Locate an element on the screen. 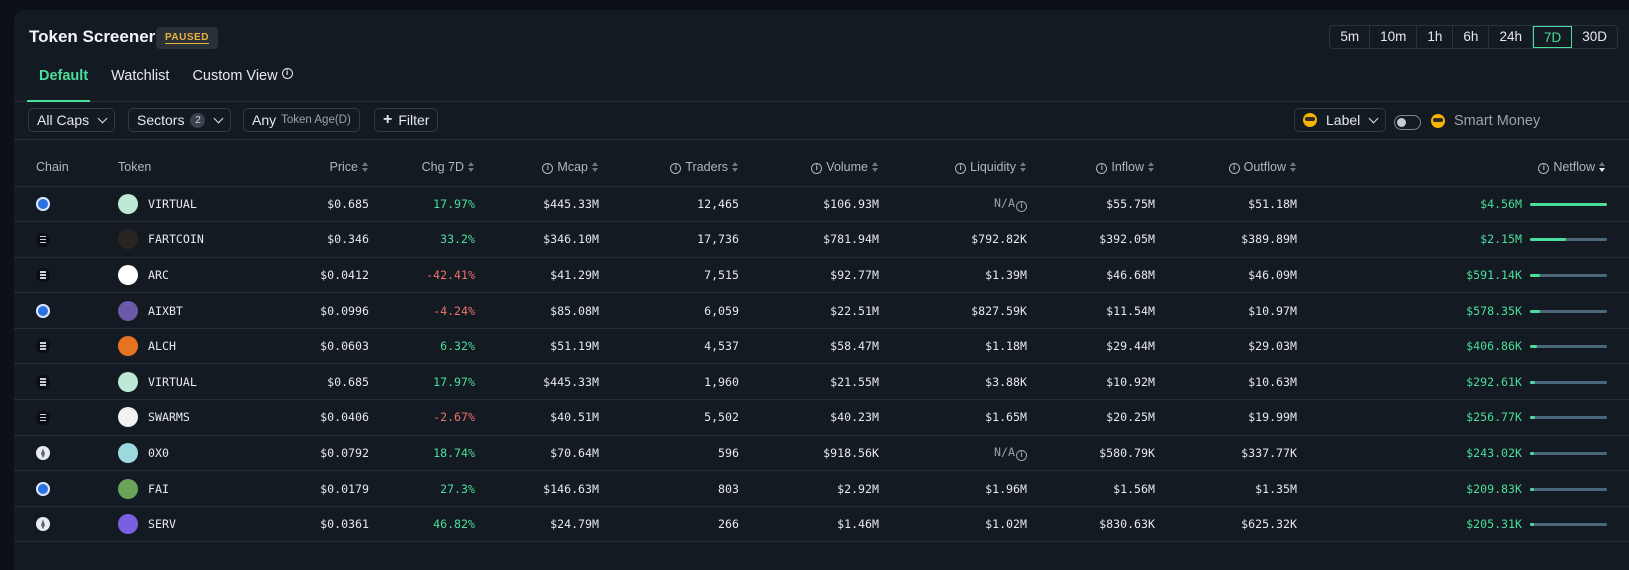 Image resolution: width=1629 pixels, height=570 pixels. solana-chain-icon is located at coordinates (43, 417).